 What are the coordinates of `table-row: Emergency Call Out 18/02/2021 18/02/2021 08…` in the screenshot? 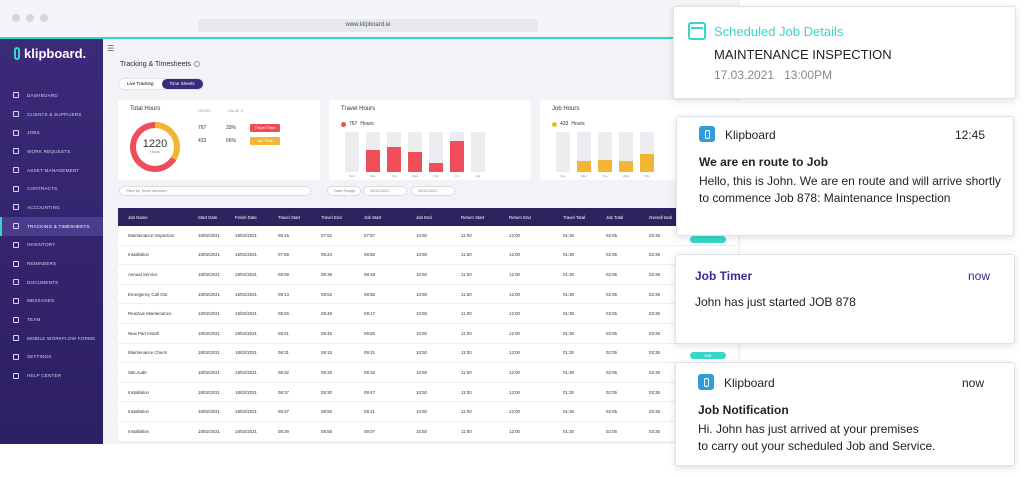 It's located at (428, 295).